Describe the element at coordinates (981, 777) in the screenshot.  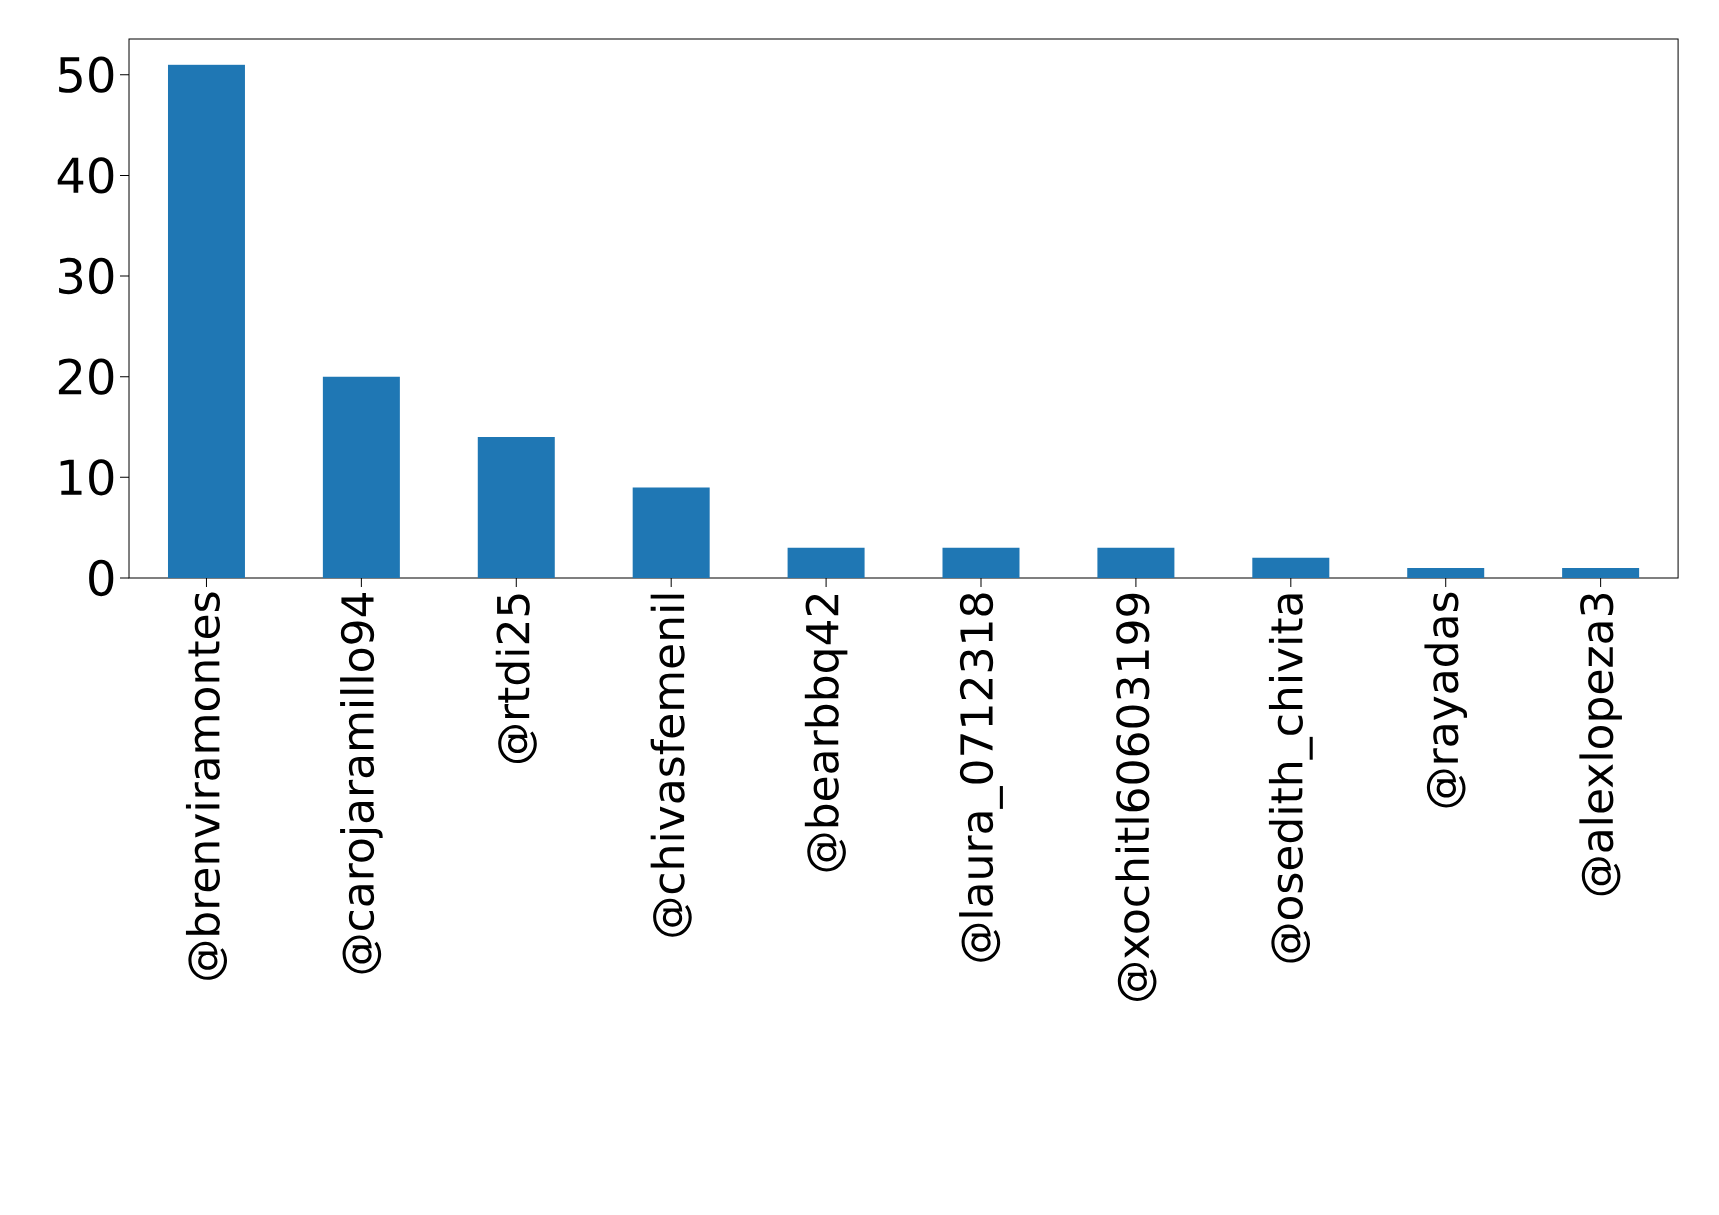
I see `x-tick-label: @laura_0712318` at that location.